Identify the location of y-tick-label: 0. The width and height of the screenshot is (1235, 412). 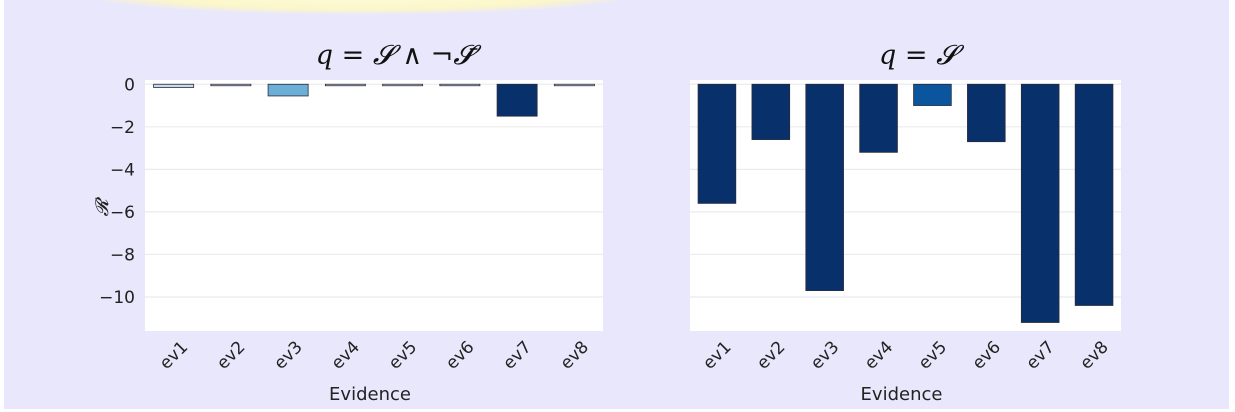
(129, 85).